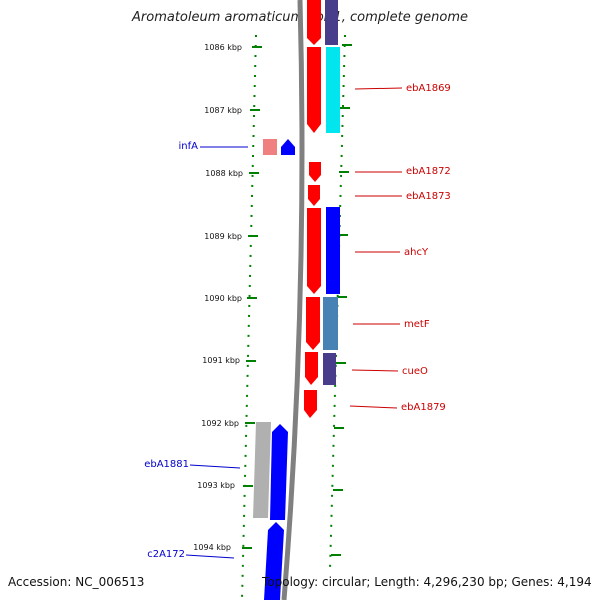 The width and height of the screenshot is (600, 600). Describe the element at coordinates (341, 300) in the screenshot. I see `right-major-ticks` at that location.